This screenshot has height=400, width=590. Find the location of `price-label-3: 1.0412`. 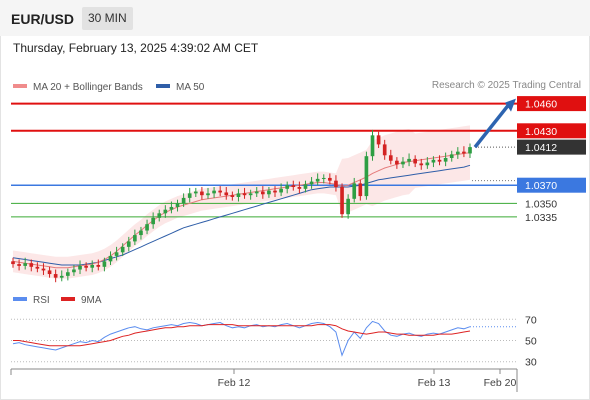

price-label-3: 1.0412 is located at coordinates (541, 148).